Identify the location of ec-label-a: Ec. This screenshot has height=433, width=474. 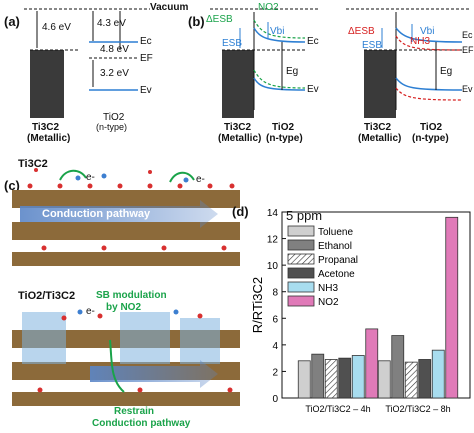
(146, 41).